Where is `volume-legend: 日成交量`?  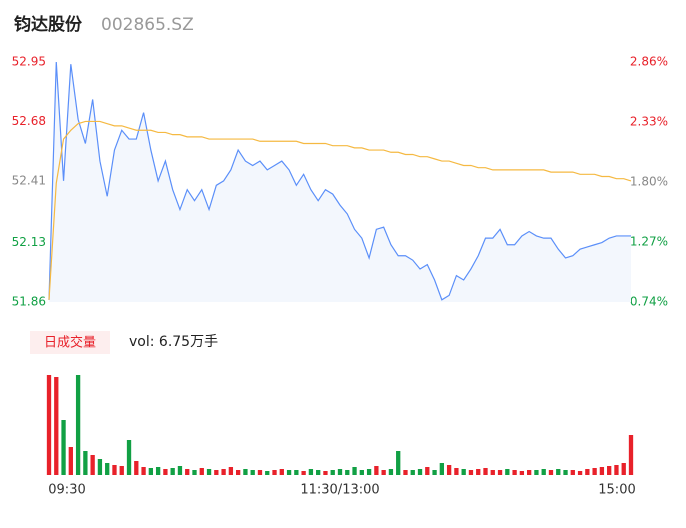
volume-legend: 日成交量 is located at coordinates (70, 343).